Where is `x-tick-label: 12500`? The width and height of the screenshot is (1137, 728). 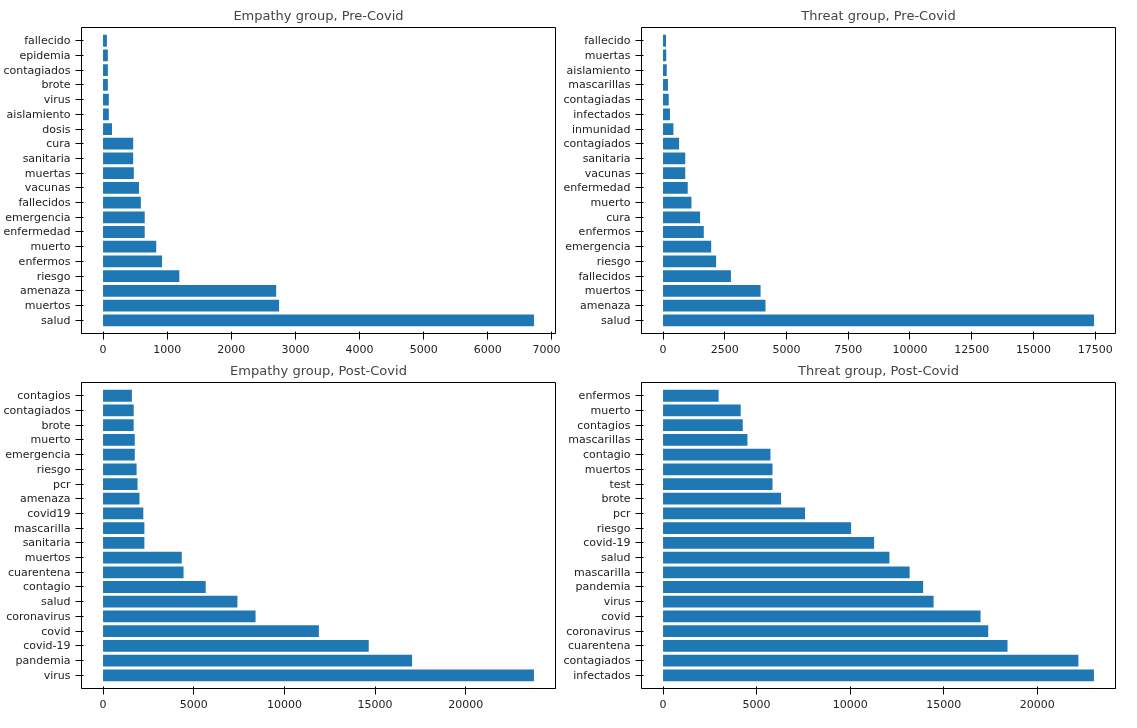 x-tick-label: 12500 is located at coordinates (972, 349).